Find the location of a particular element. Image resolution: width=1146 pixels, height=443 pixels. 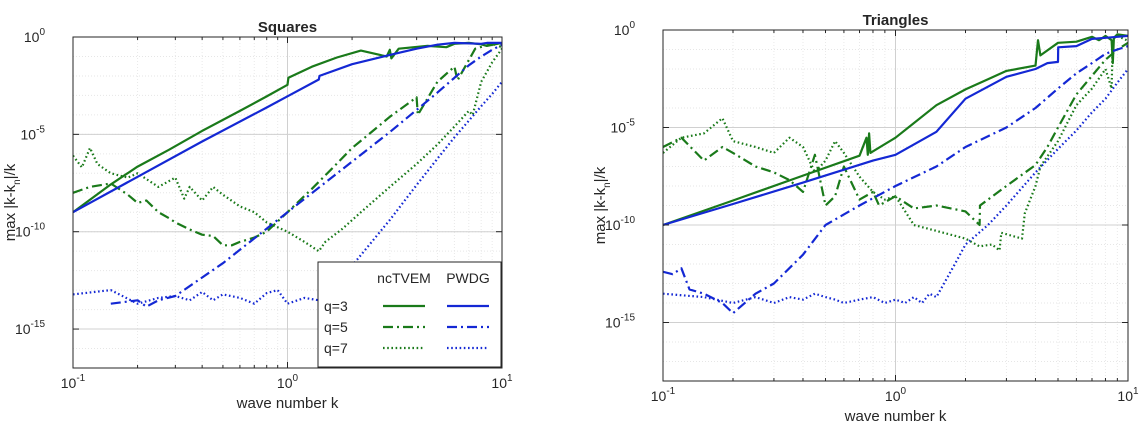

legend-column-header: PWDG is located at coordinates (468, 278).